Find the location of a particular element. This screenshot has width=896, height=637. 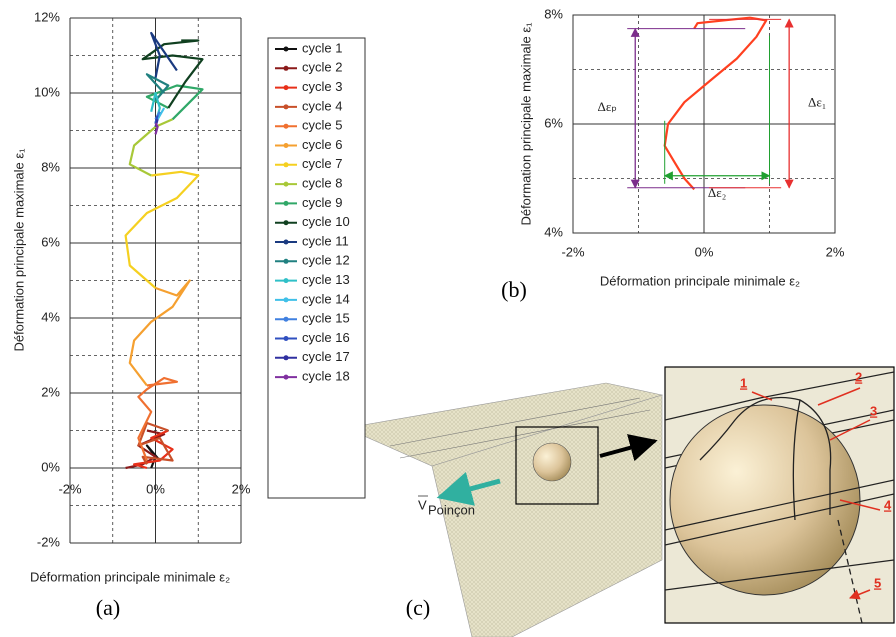

y-tick-label: 10% is located at coordinates (47, 91).